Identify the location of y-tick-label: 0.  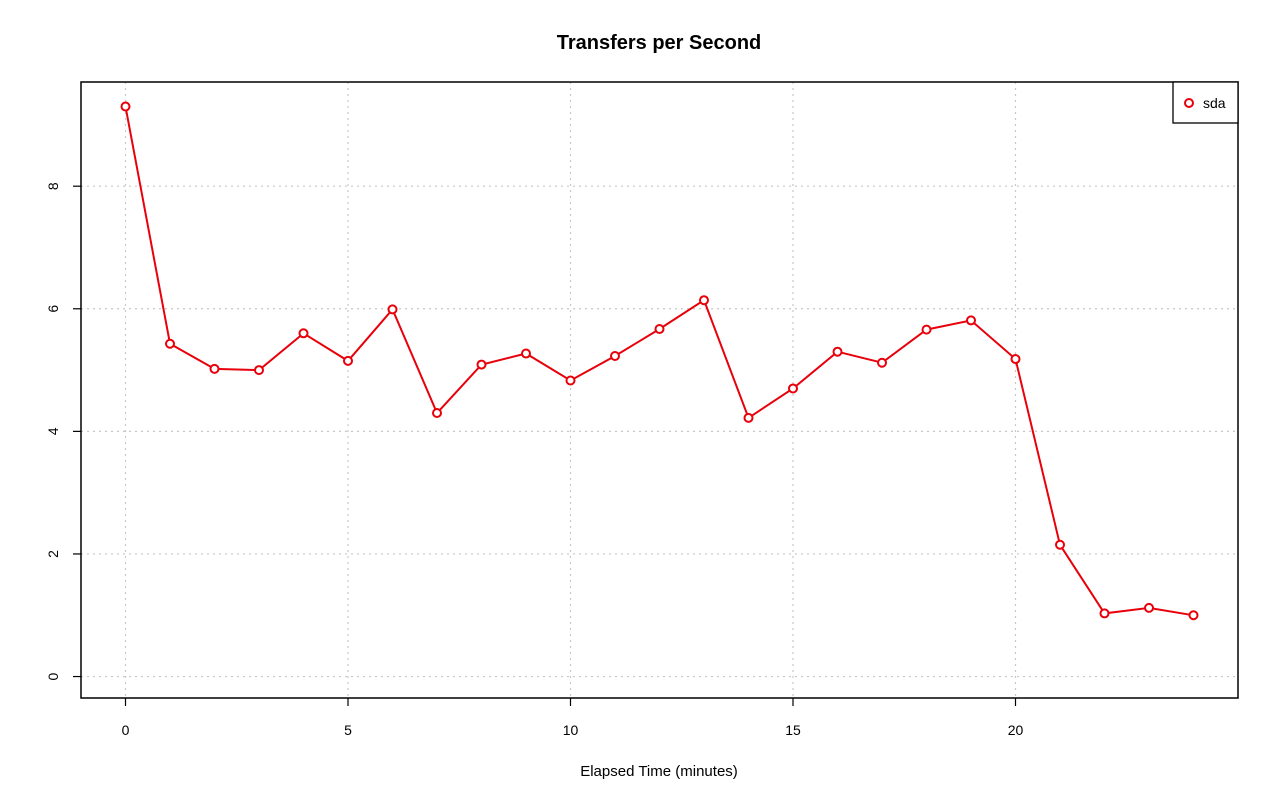
(53, 676).